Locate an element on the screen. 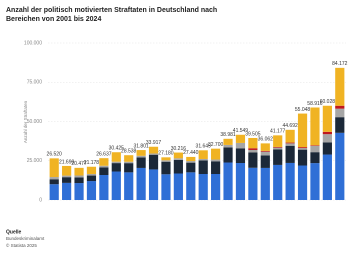  total-label: 30.425 is located at coordinates (117, 149).